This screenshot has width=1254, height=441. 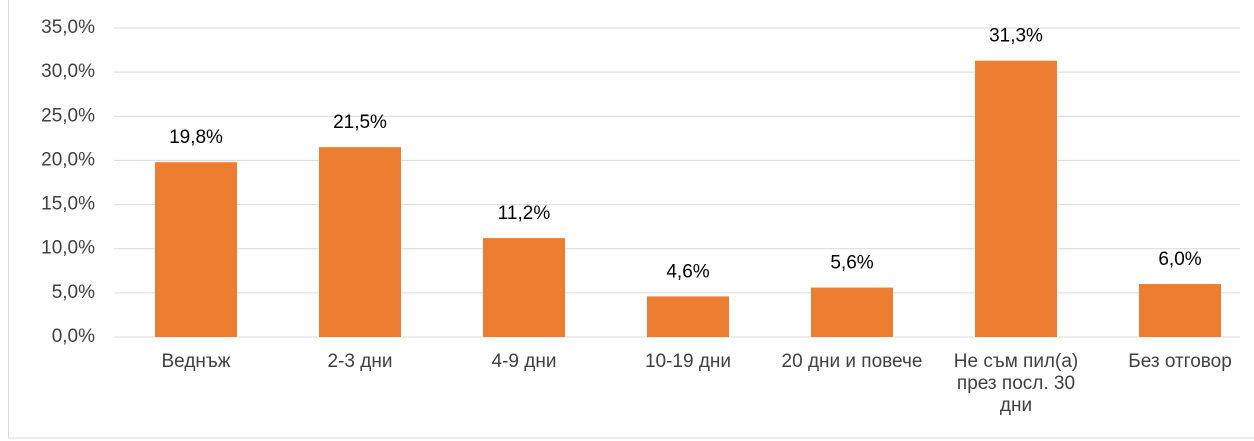 I want to click on x-tick-label: 20 дни и повече, so click(x=852, y=361).